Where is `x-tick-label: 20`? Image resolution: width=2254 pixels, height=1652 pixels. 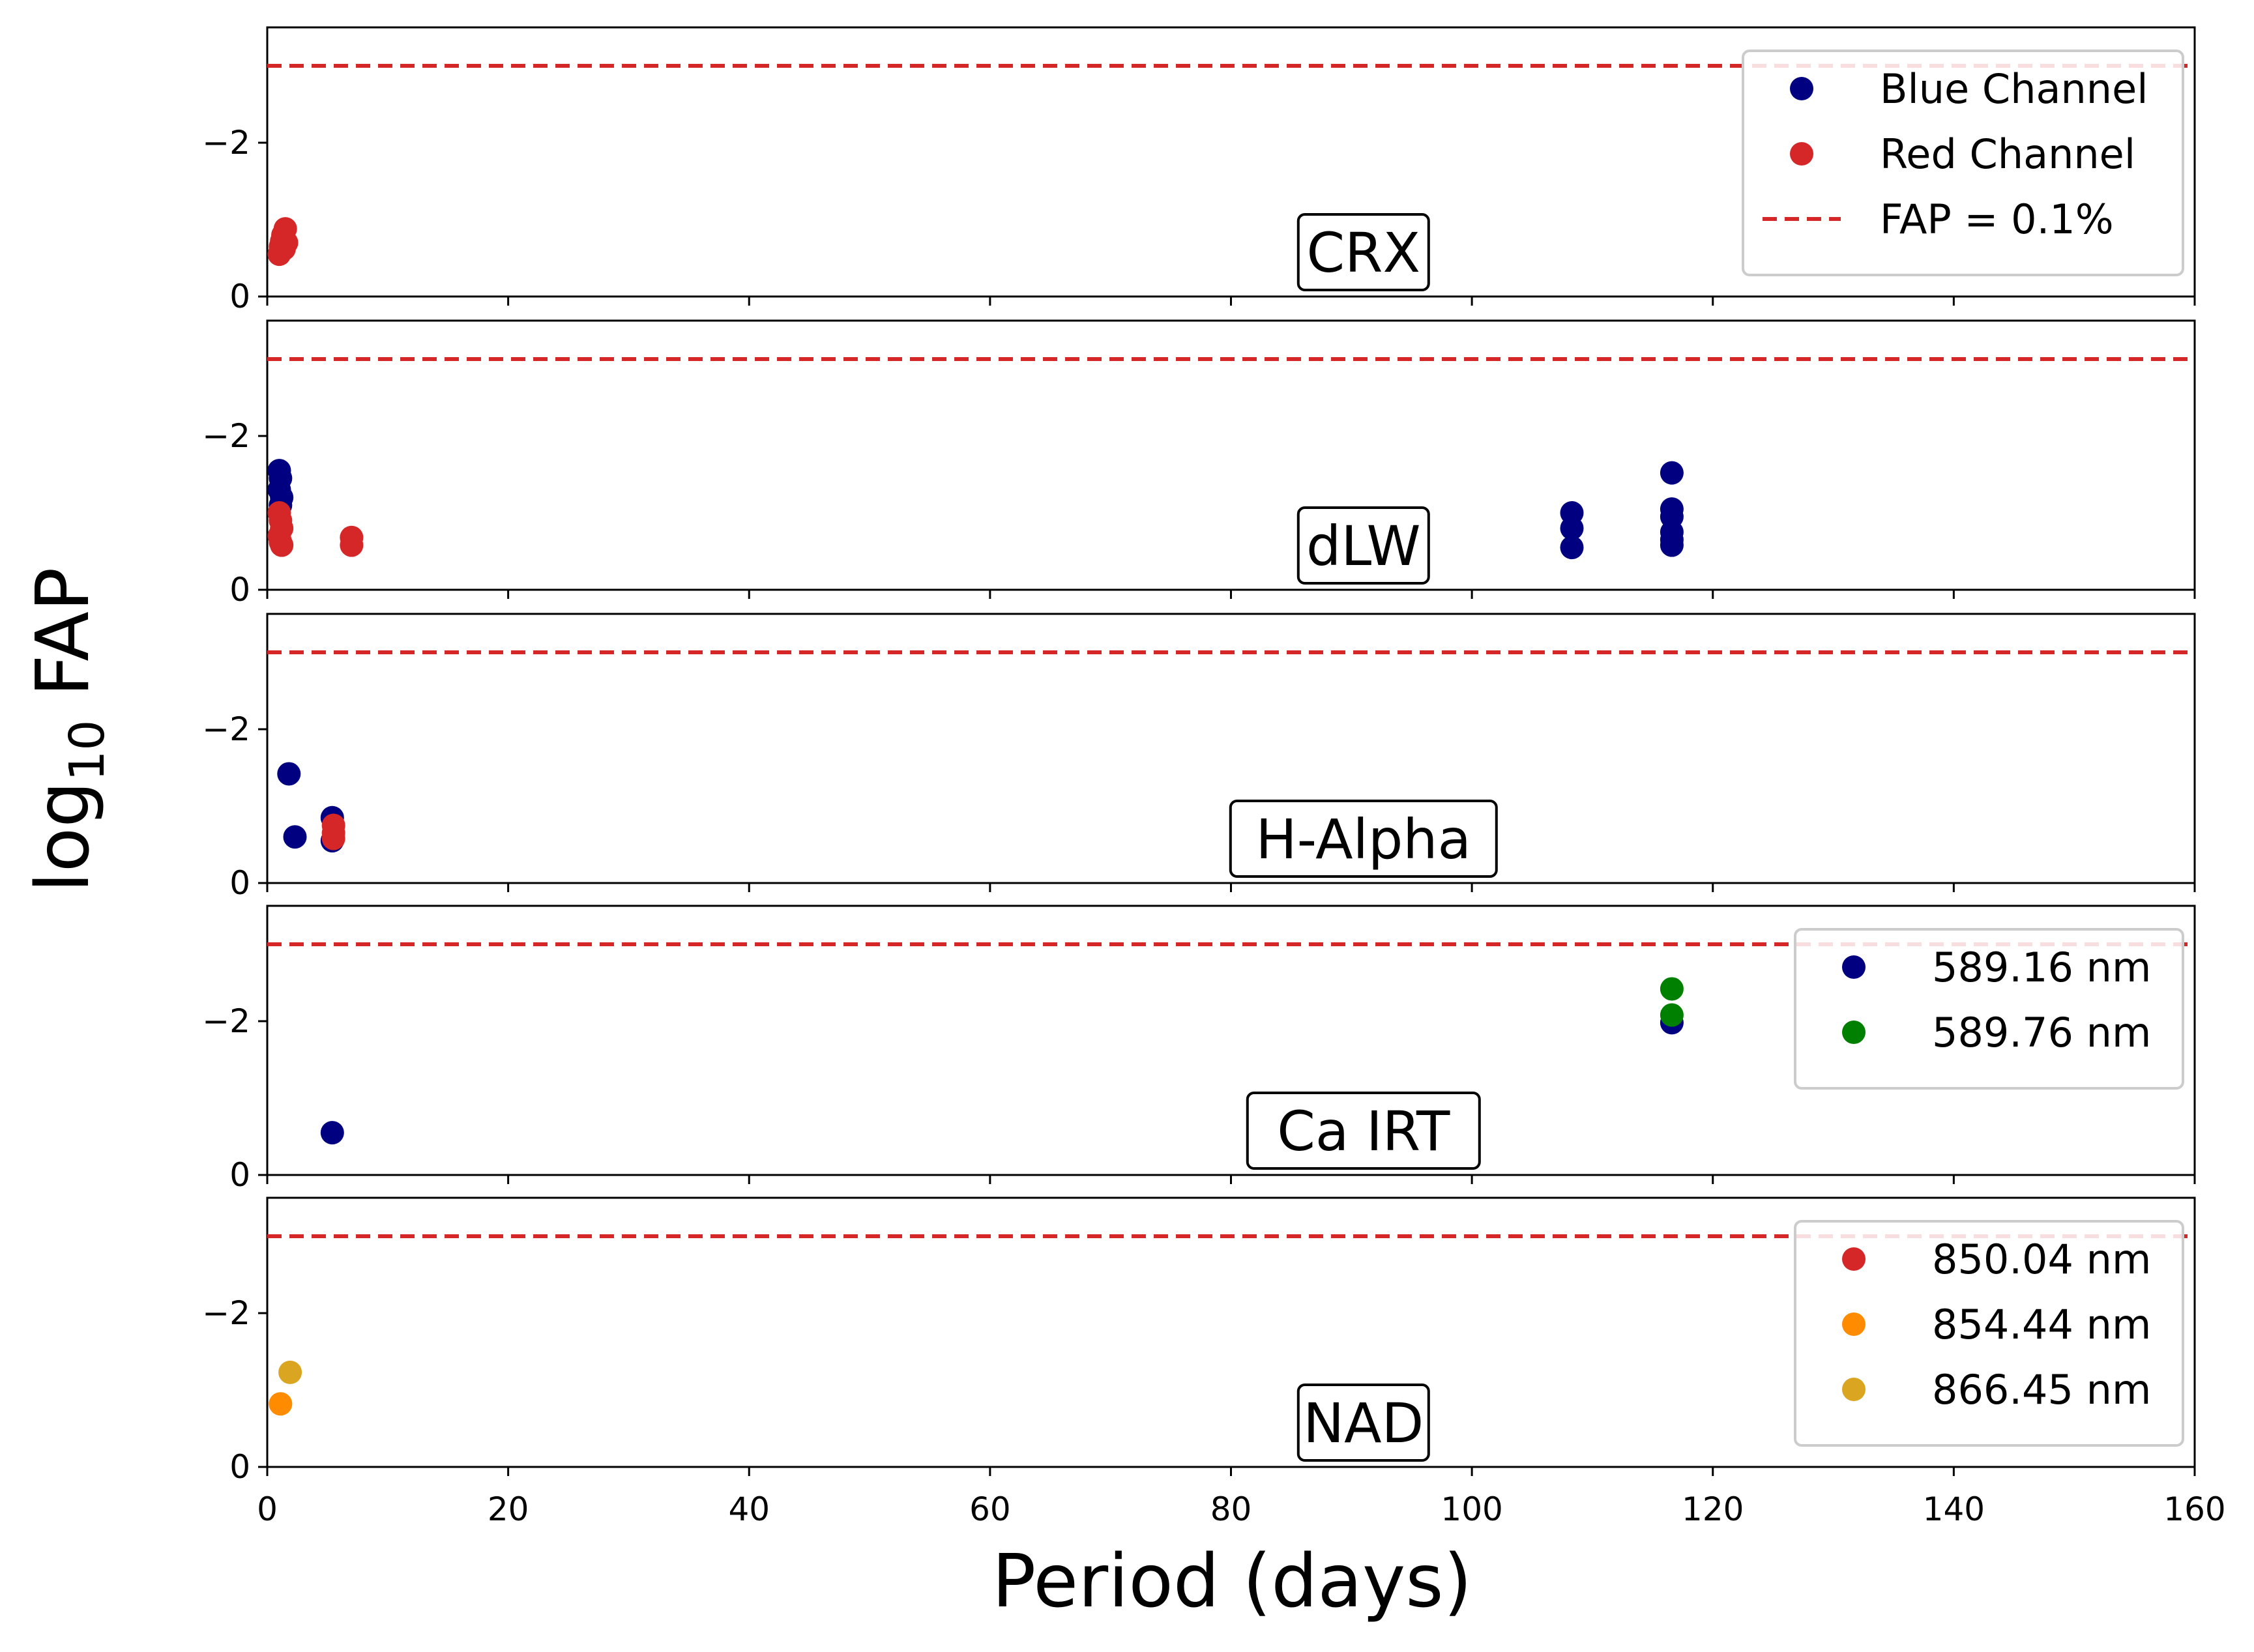
x-tick-label: 20 is located at coordinates (509, 1509).